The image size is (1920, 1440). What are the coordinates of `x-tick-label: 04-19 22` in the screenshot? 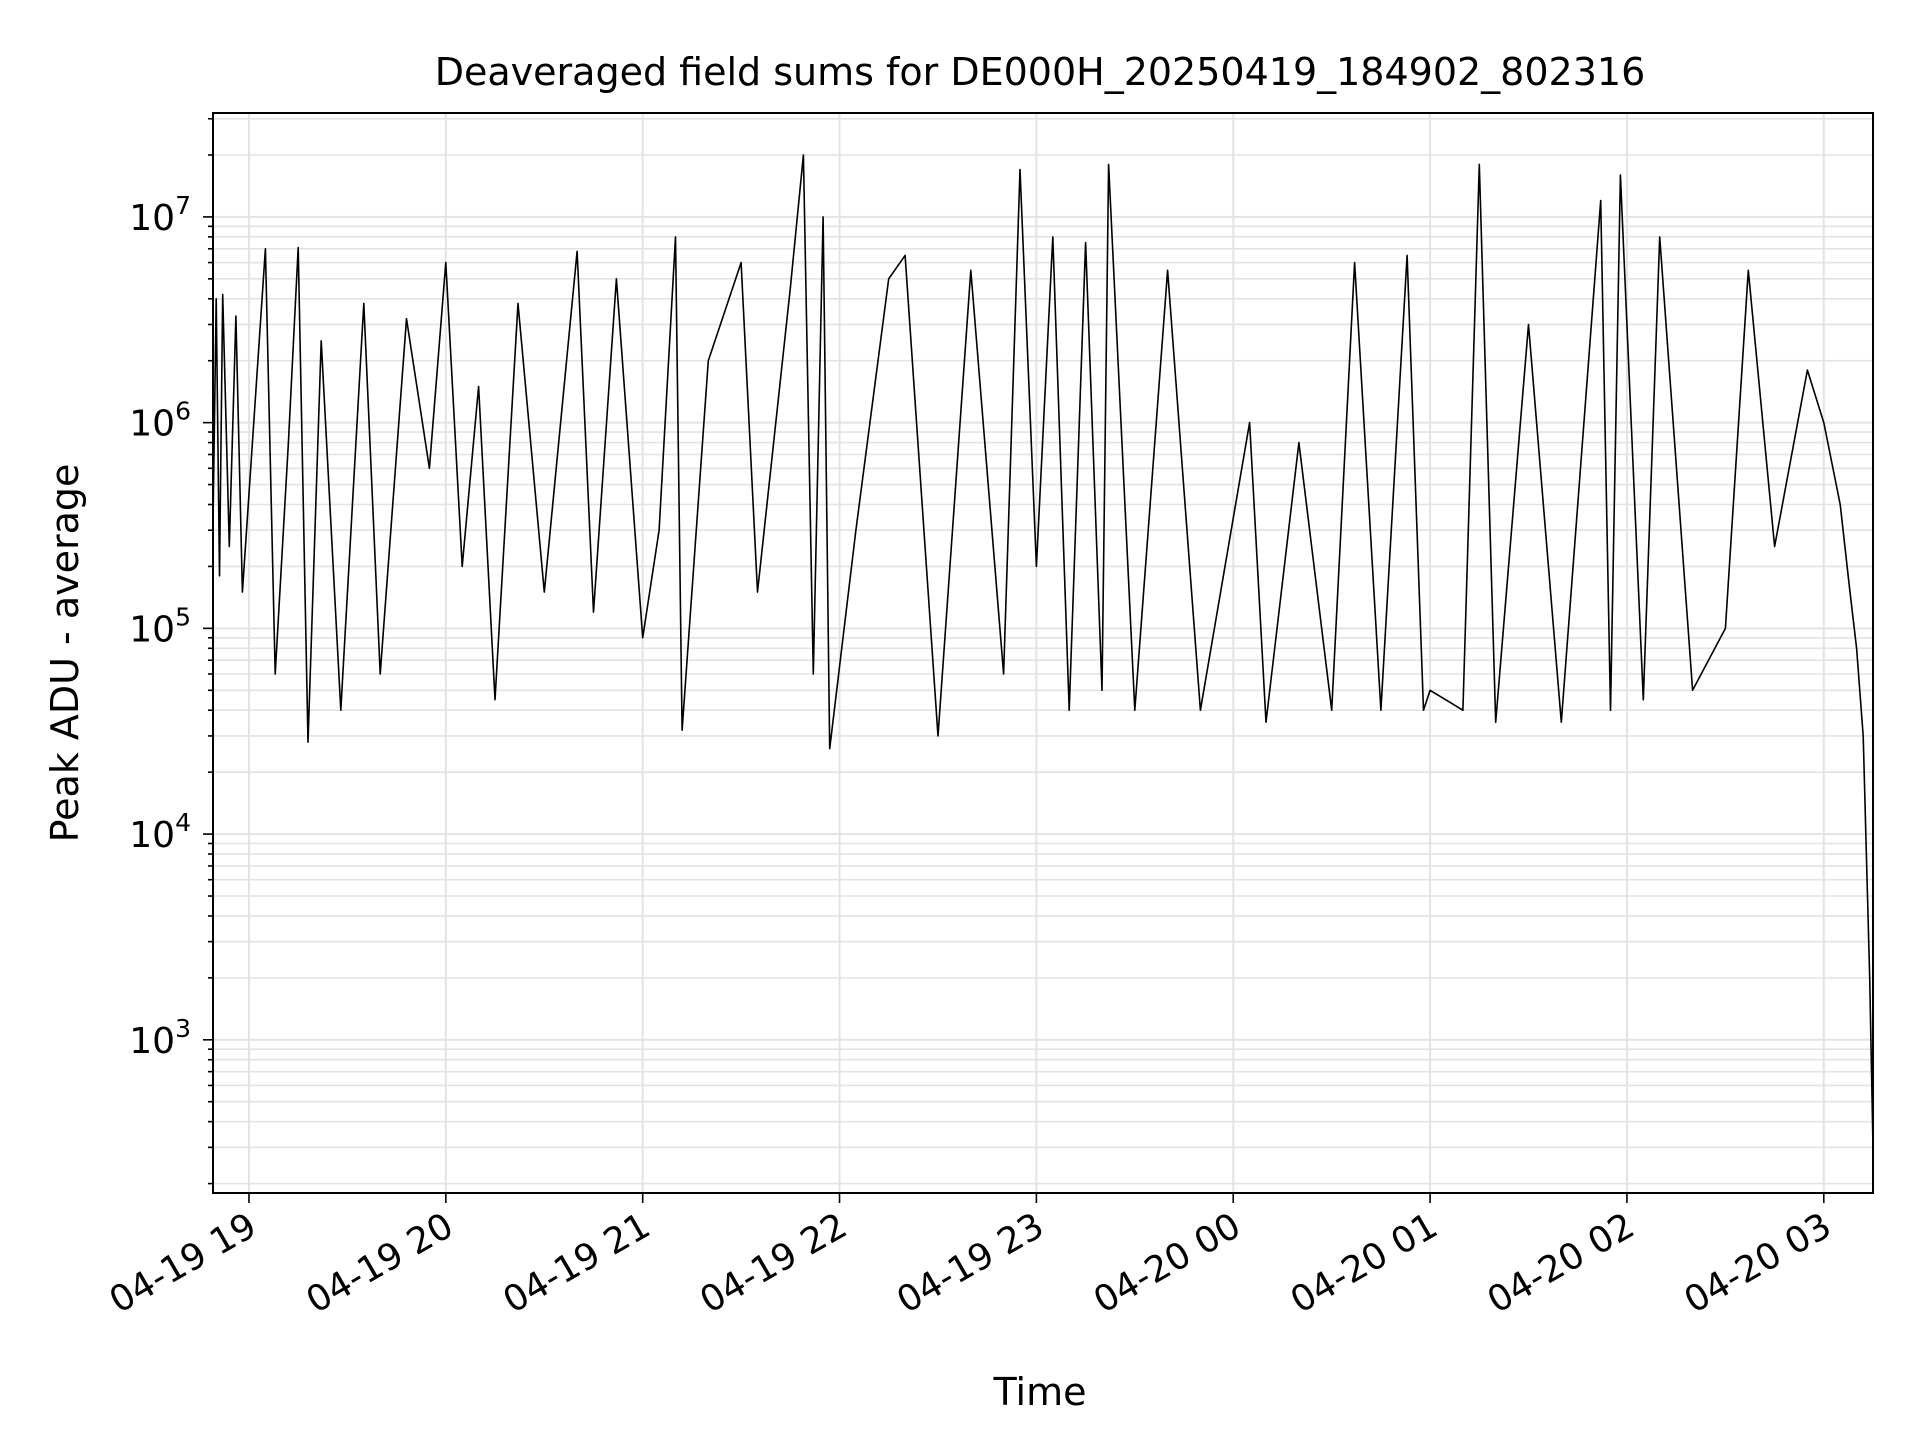 It's located at (773, 1263).